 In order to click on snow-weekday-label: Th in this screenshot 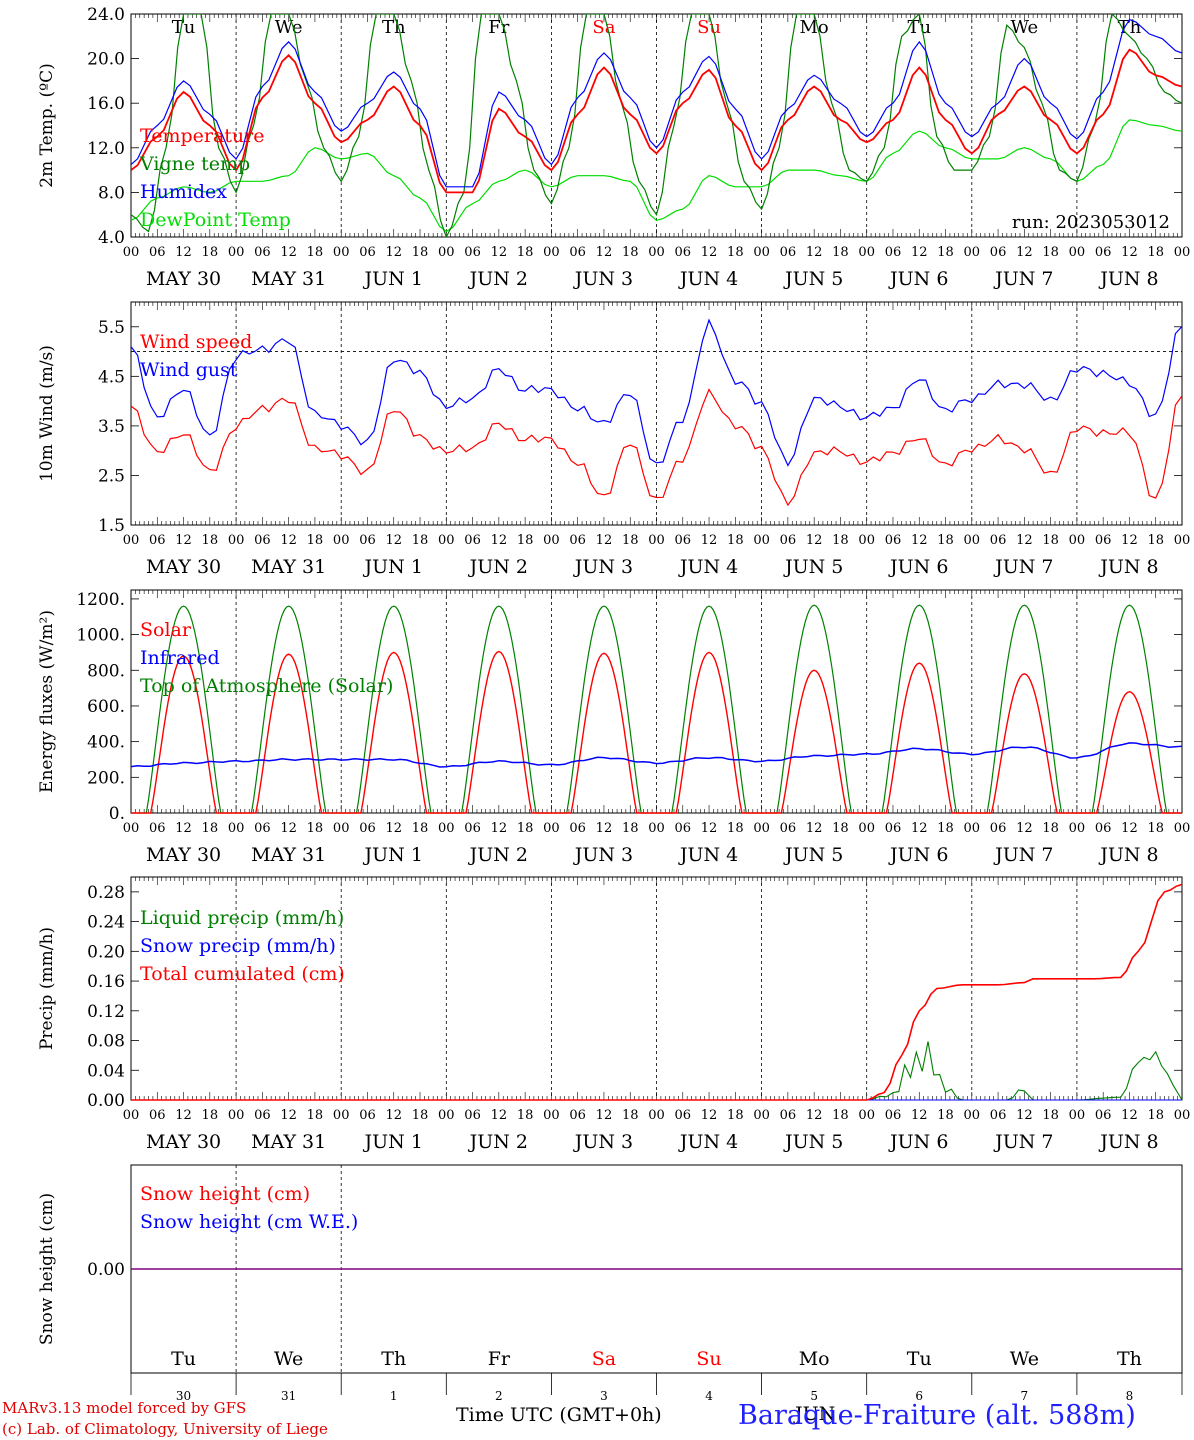, I will do `click(393, 1359)`.